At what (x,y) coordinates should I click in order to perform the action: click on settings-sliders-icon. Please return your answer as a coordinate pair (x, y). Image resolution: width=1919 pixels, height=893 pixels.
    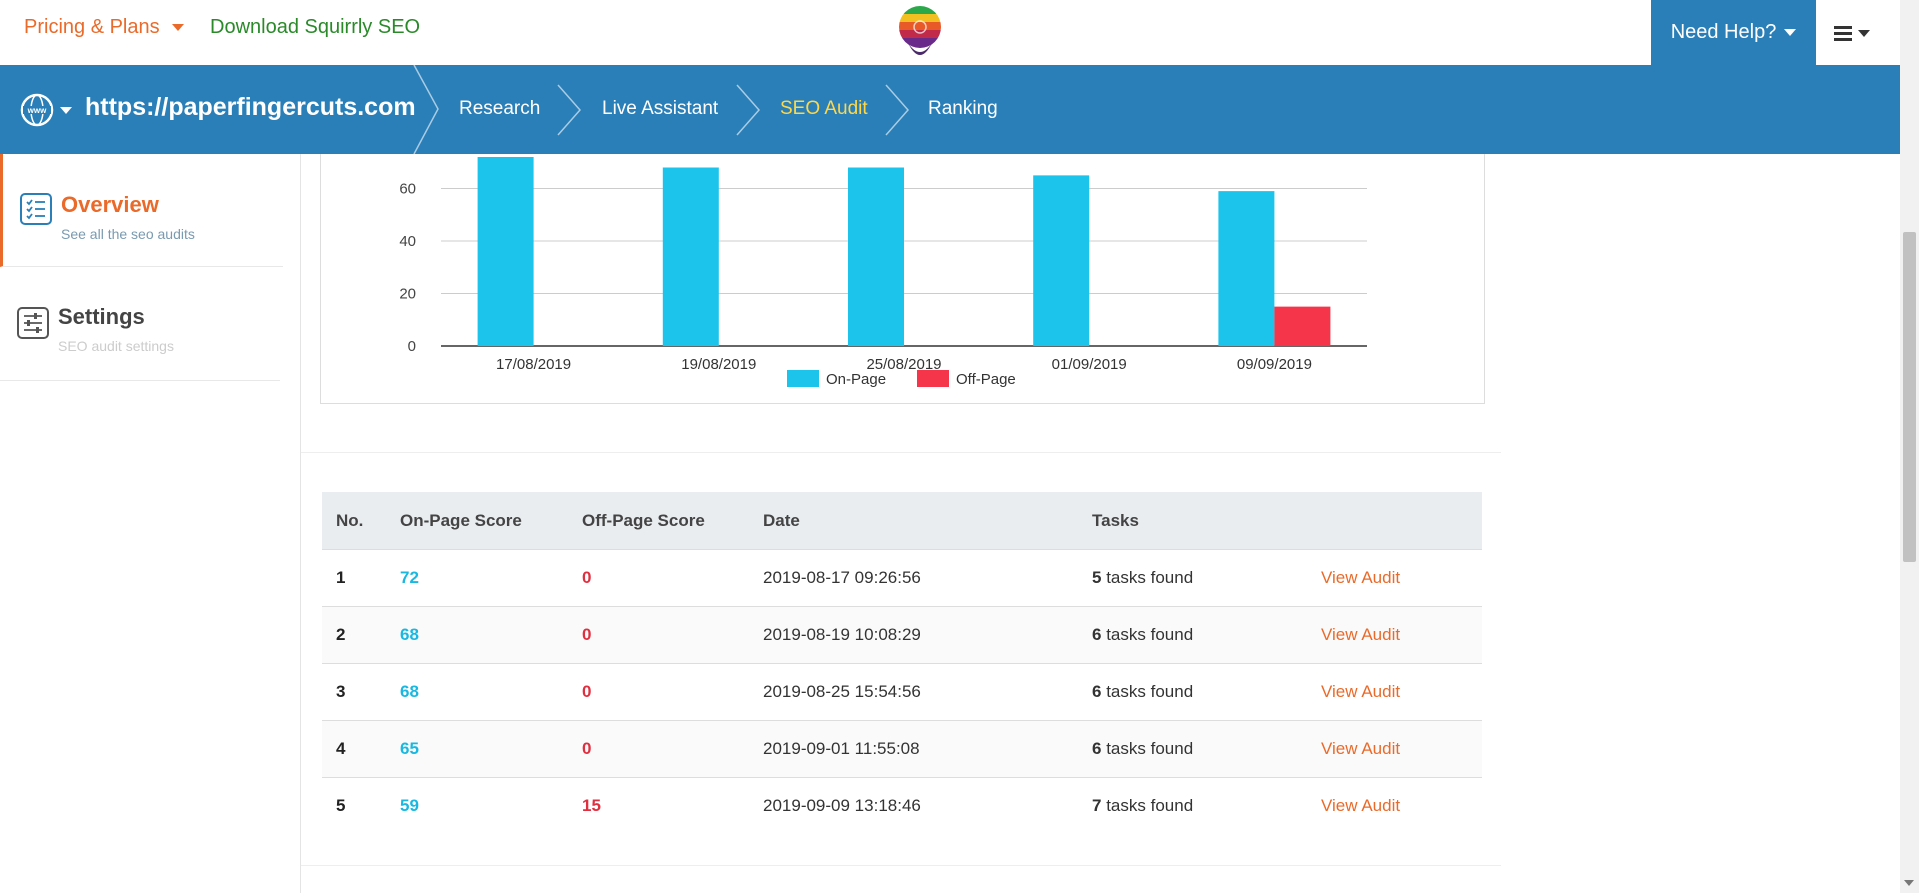
    Looking at the image, I should click on (33, 323).